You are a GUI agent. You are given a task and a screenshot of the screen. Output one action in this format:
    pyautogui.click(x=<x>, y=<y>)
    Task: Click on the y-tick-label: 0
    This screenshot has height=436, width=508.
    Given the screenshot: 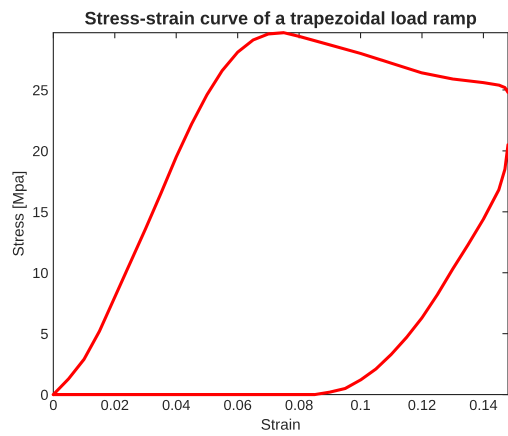 What is the action you would take?
    pyautogui.click(x=44, y=395)
    